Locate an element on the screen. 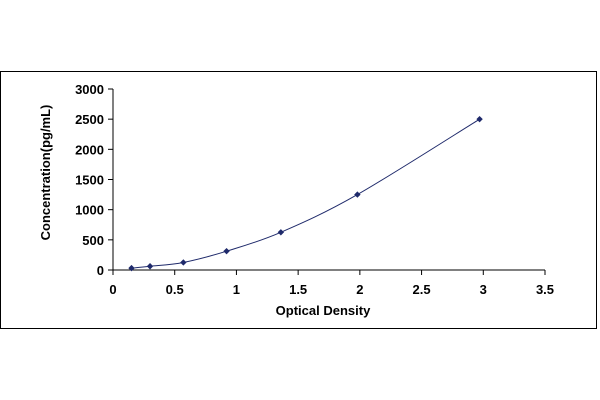 Image resolution: width=600 pixels, height=400 pixels. x-tick-label: 2 is located at coordinates (359, 289).